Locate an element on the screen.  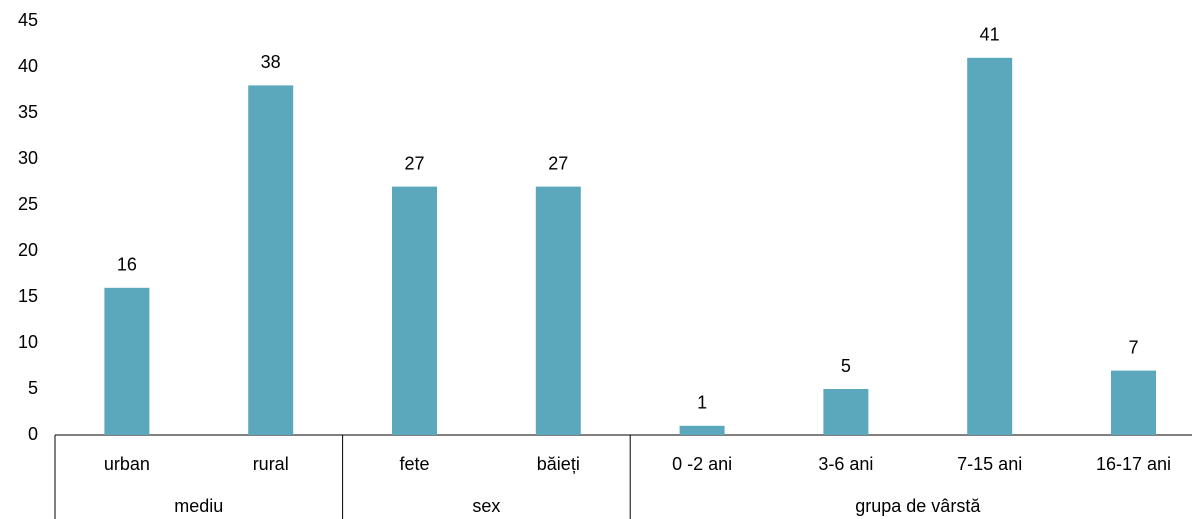
group-label: grupa de vârstă is located at coordinates (918, 506).